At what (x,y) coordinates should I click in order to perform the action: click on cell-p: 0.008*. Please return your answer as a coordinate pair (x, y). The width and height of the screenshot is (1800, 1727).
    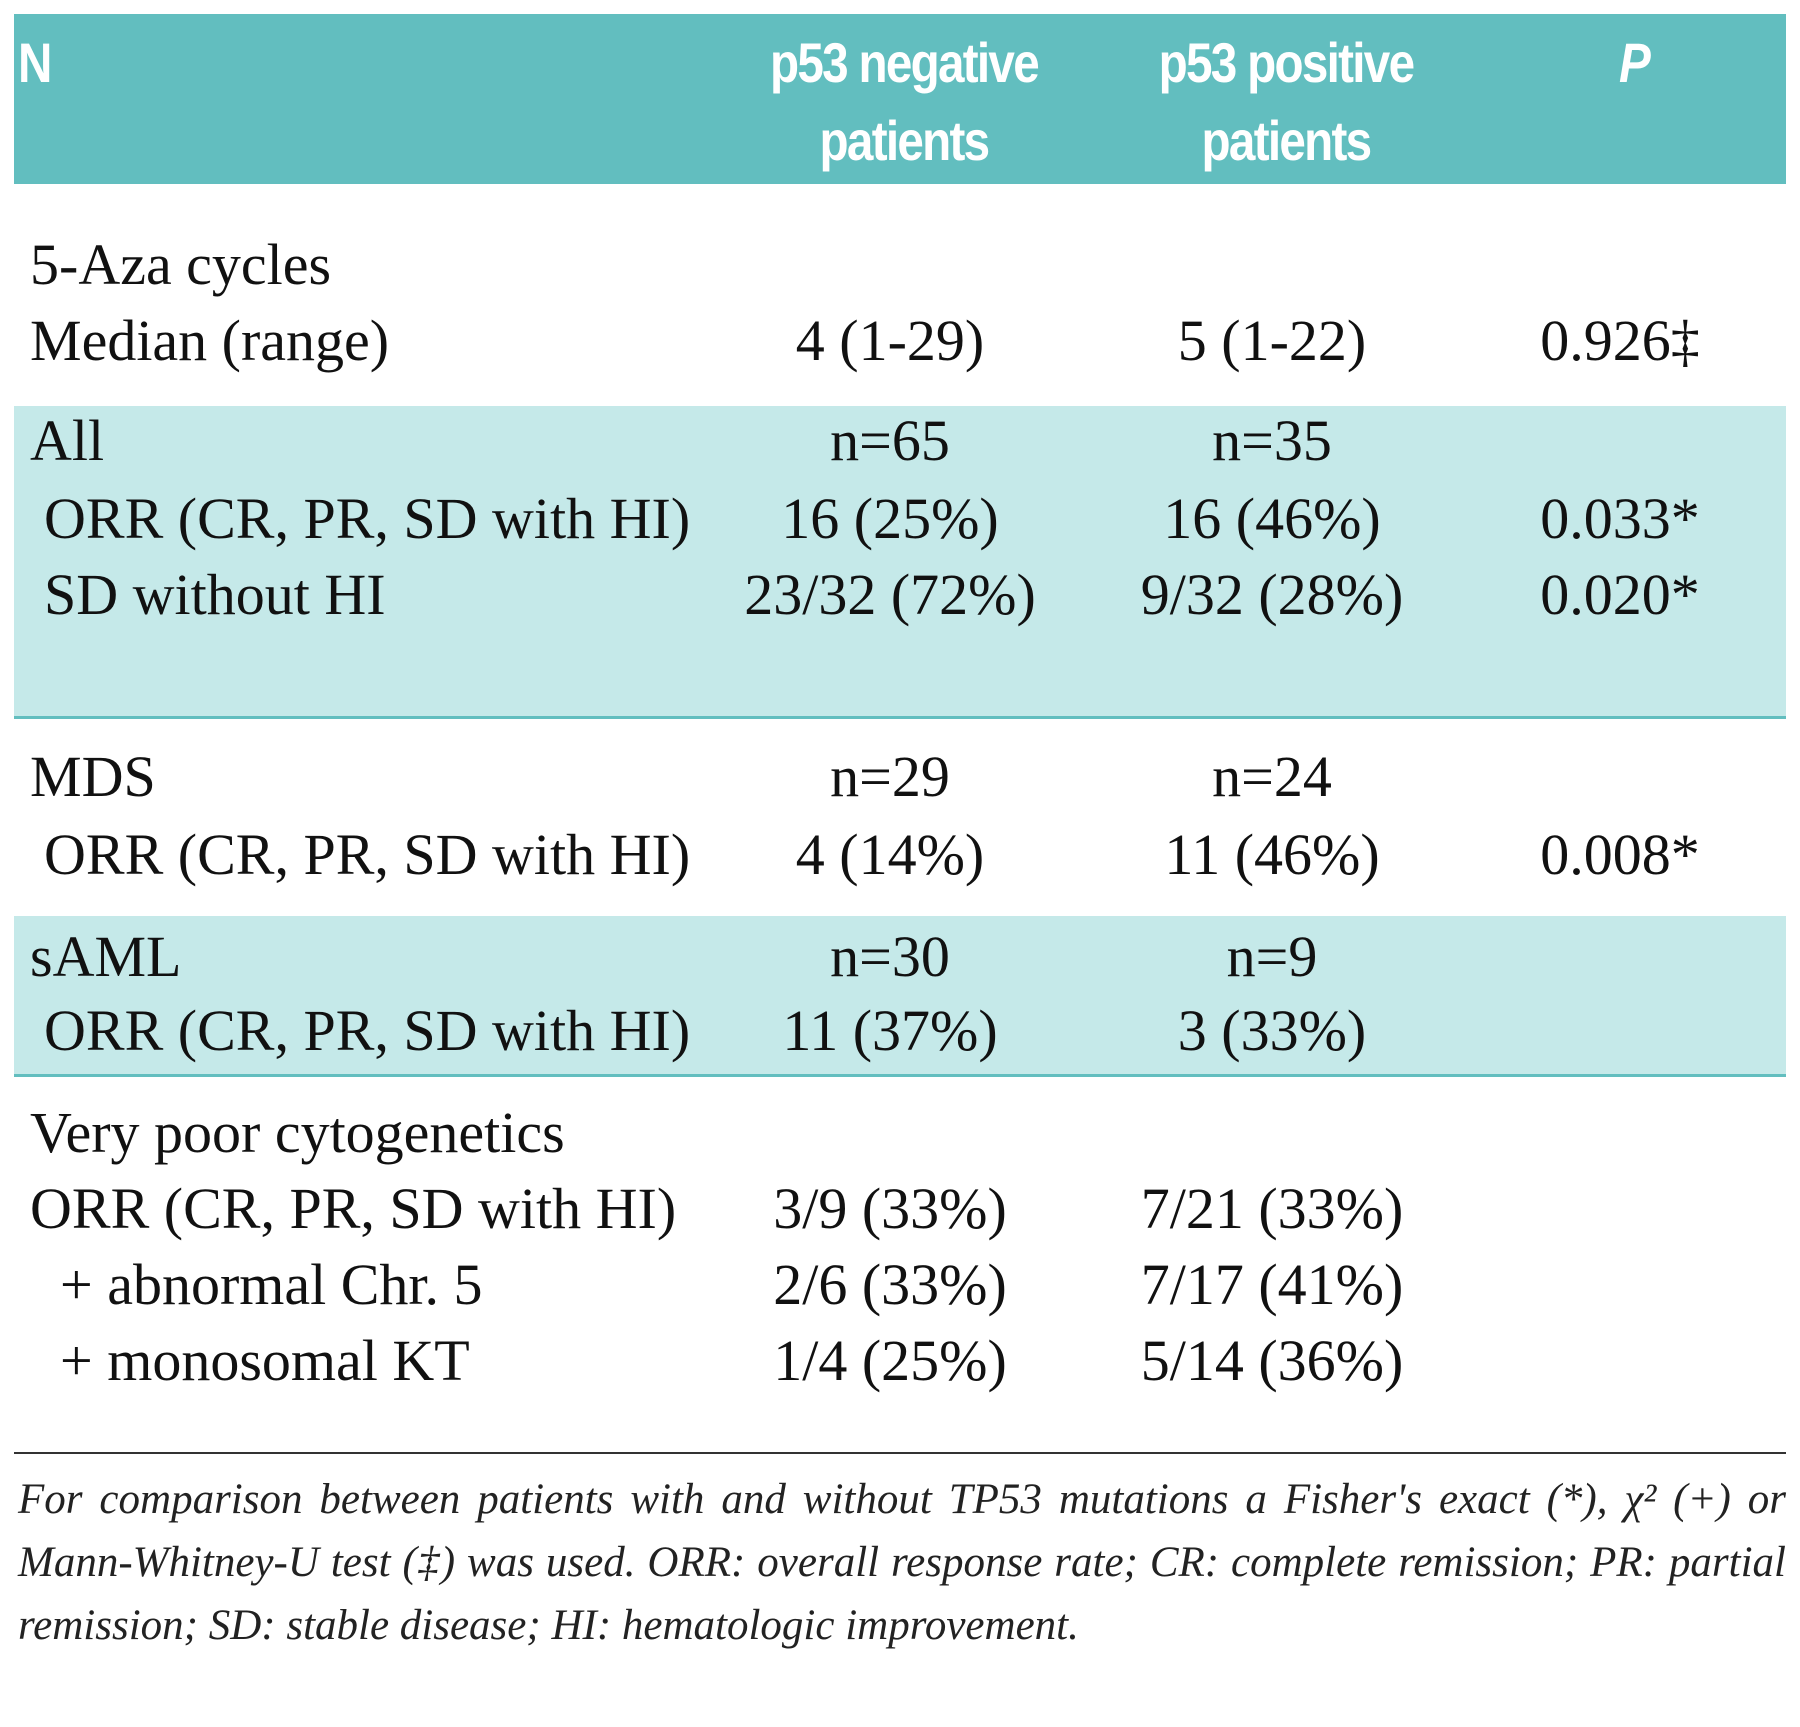
    Looking at the image, I should click on (1620, 854).